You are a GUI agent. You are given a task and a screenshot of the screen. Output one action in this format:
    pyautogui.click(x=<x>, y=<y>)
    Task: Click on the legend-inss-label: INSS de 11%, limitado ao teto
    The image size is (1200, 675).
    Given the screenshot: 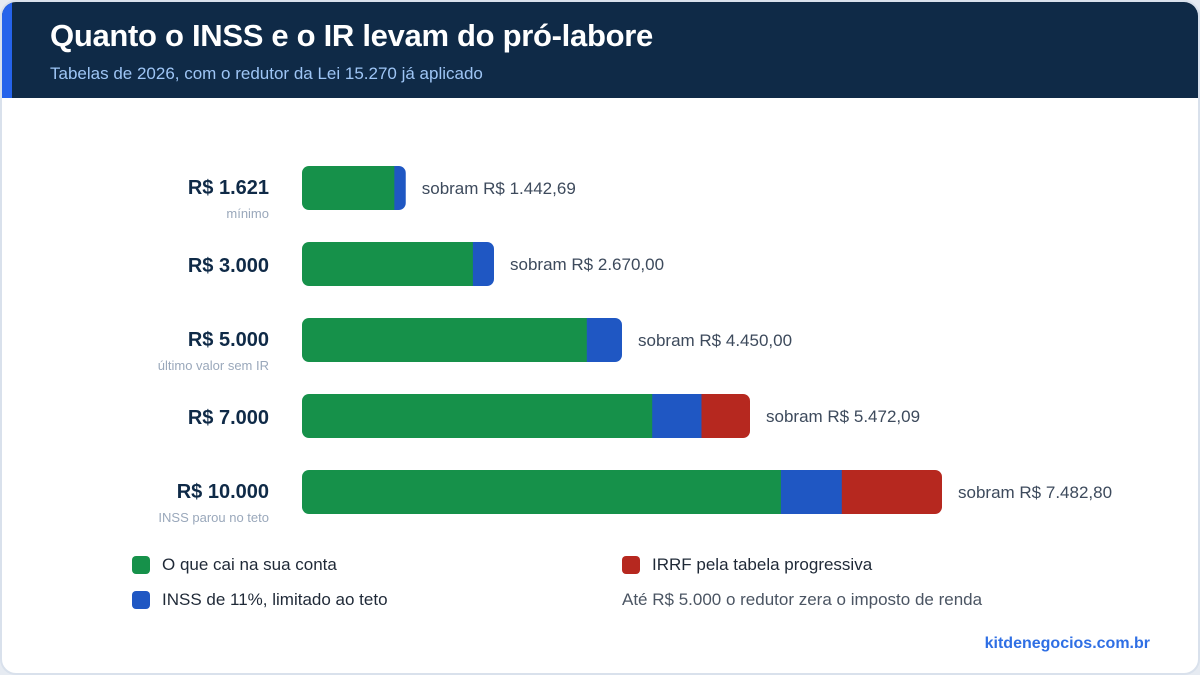 What is the action you would take?
    pyautogui.click(x=275, y=599)
    